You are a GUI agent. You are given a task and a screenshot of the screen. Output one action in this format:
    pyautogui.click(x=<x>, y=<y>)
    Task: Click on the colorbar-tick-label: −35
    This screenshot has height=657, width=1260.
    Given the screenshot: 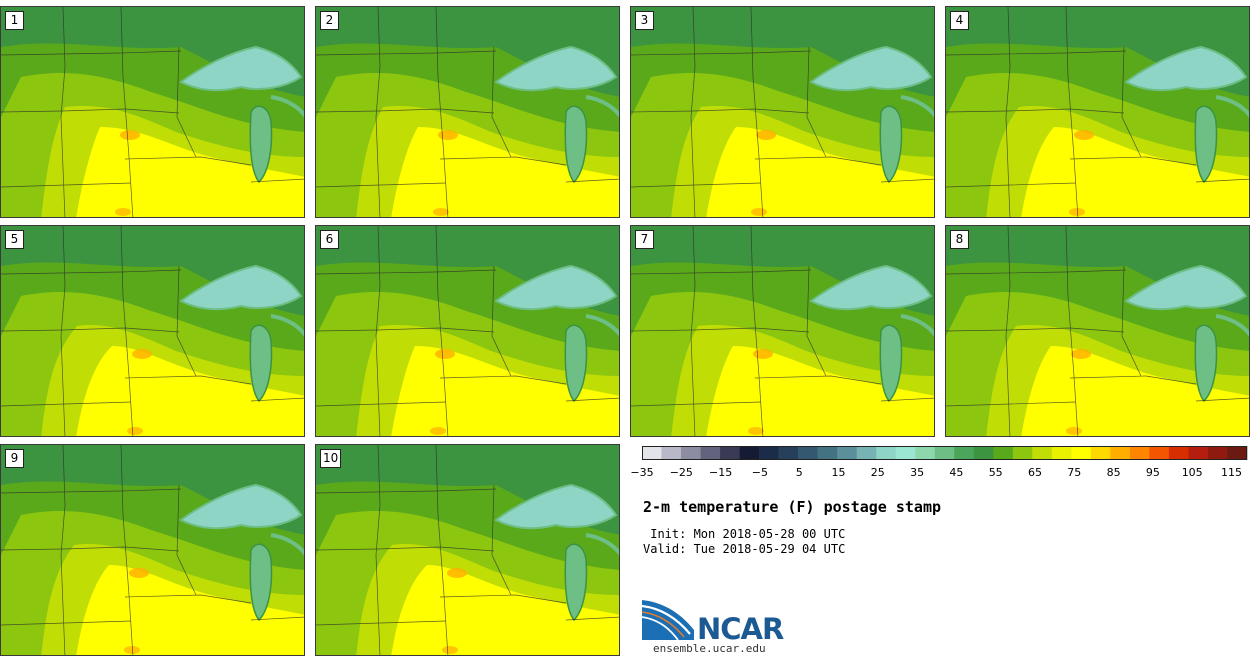 What is the action you would take?
    pyautogui.click(x=642, y=472)
    